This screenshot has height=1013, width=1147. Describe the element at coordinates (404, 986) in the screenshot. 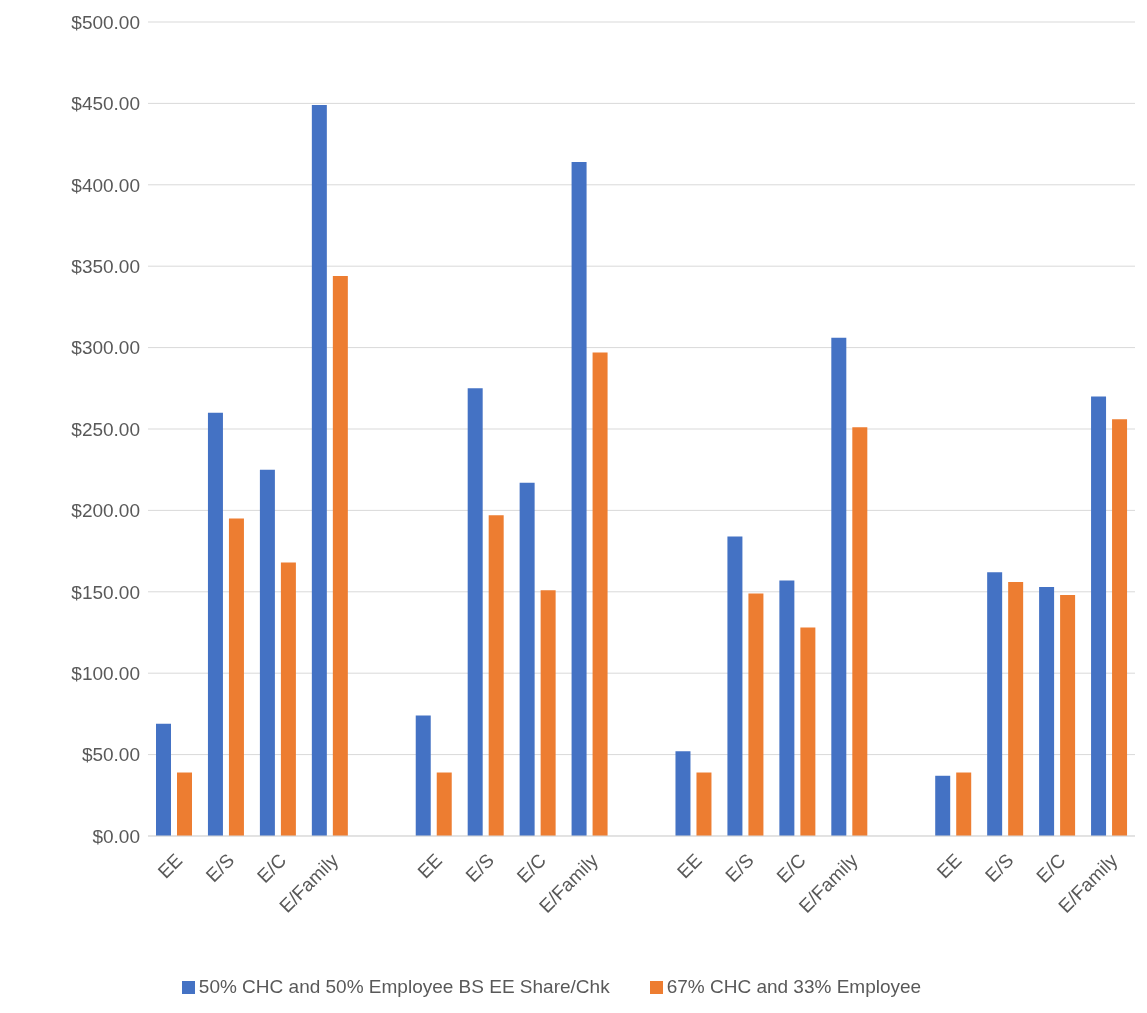

I see `legend-label: 50% CHC and 50% Employee BS EE Share/Chk` at that location.